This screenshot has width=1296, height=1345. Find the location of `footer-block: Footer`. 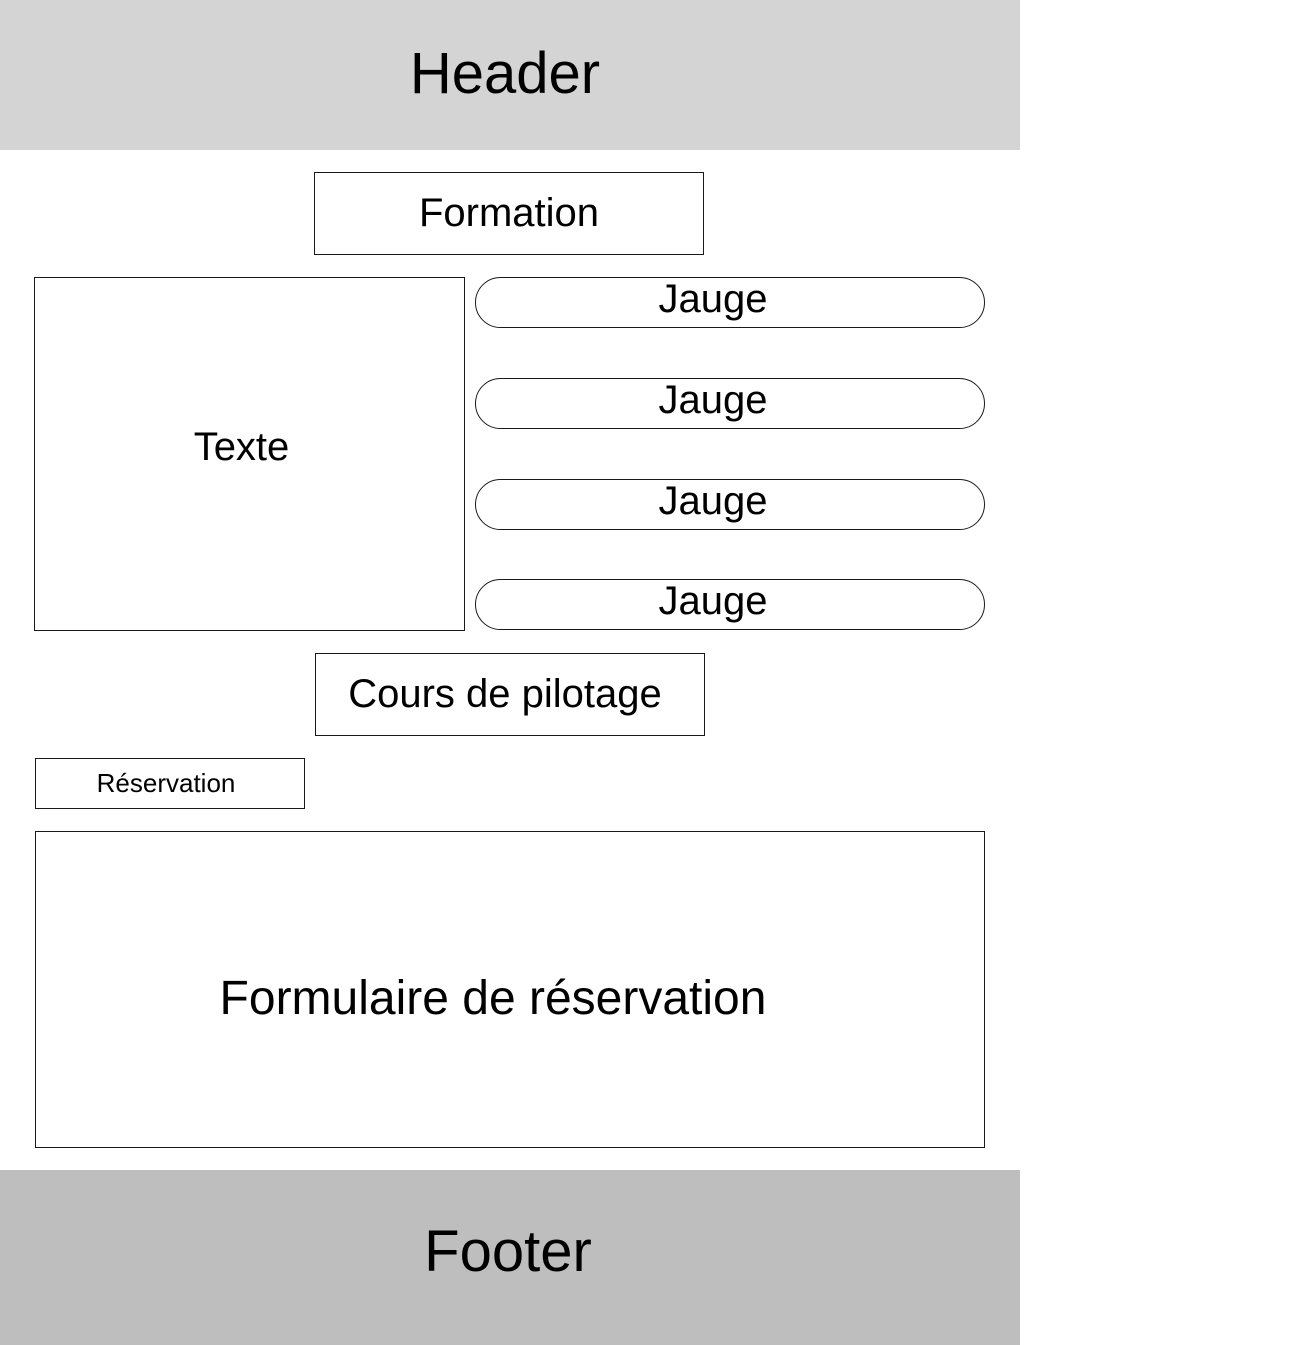

footer-block: Footer is located at coordinates (510, 1257).